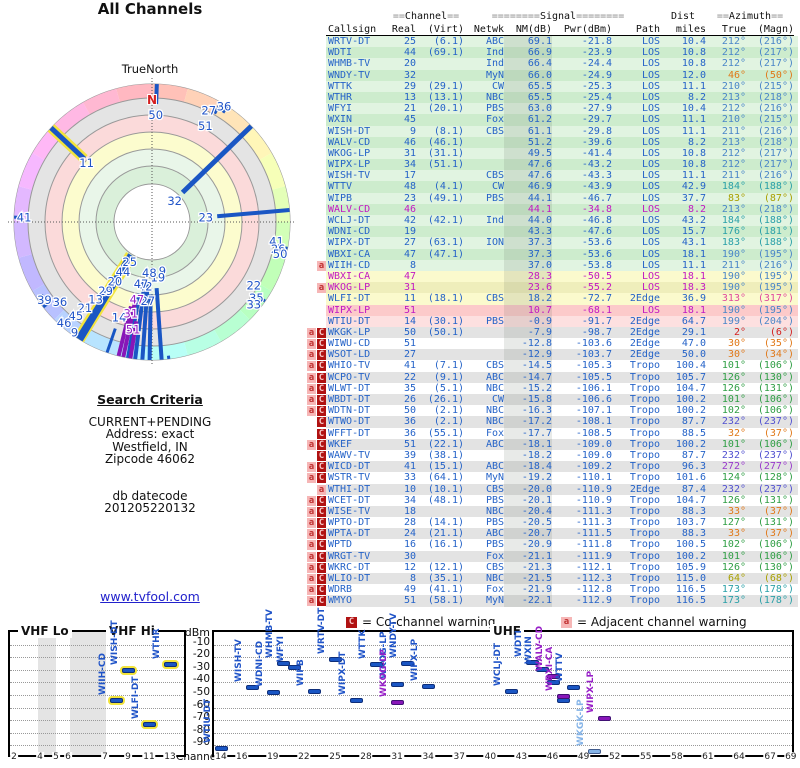  What do you see at coordinates (349, 332) in the screenshot?
I see `callsign-cell: WKGK-LP` at bounding box center [349, 332].